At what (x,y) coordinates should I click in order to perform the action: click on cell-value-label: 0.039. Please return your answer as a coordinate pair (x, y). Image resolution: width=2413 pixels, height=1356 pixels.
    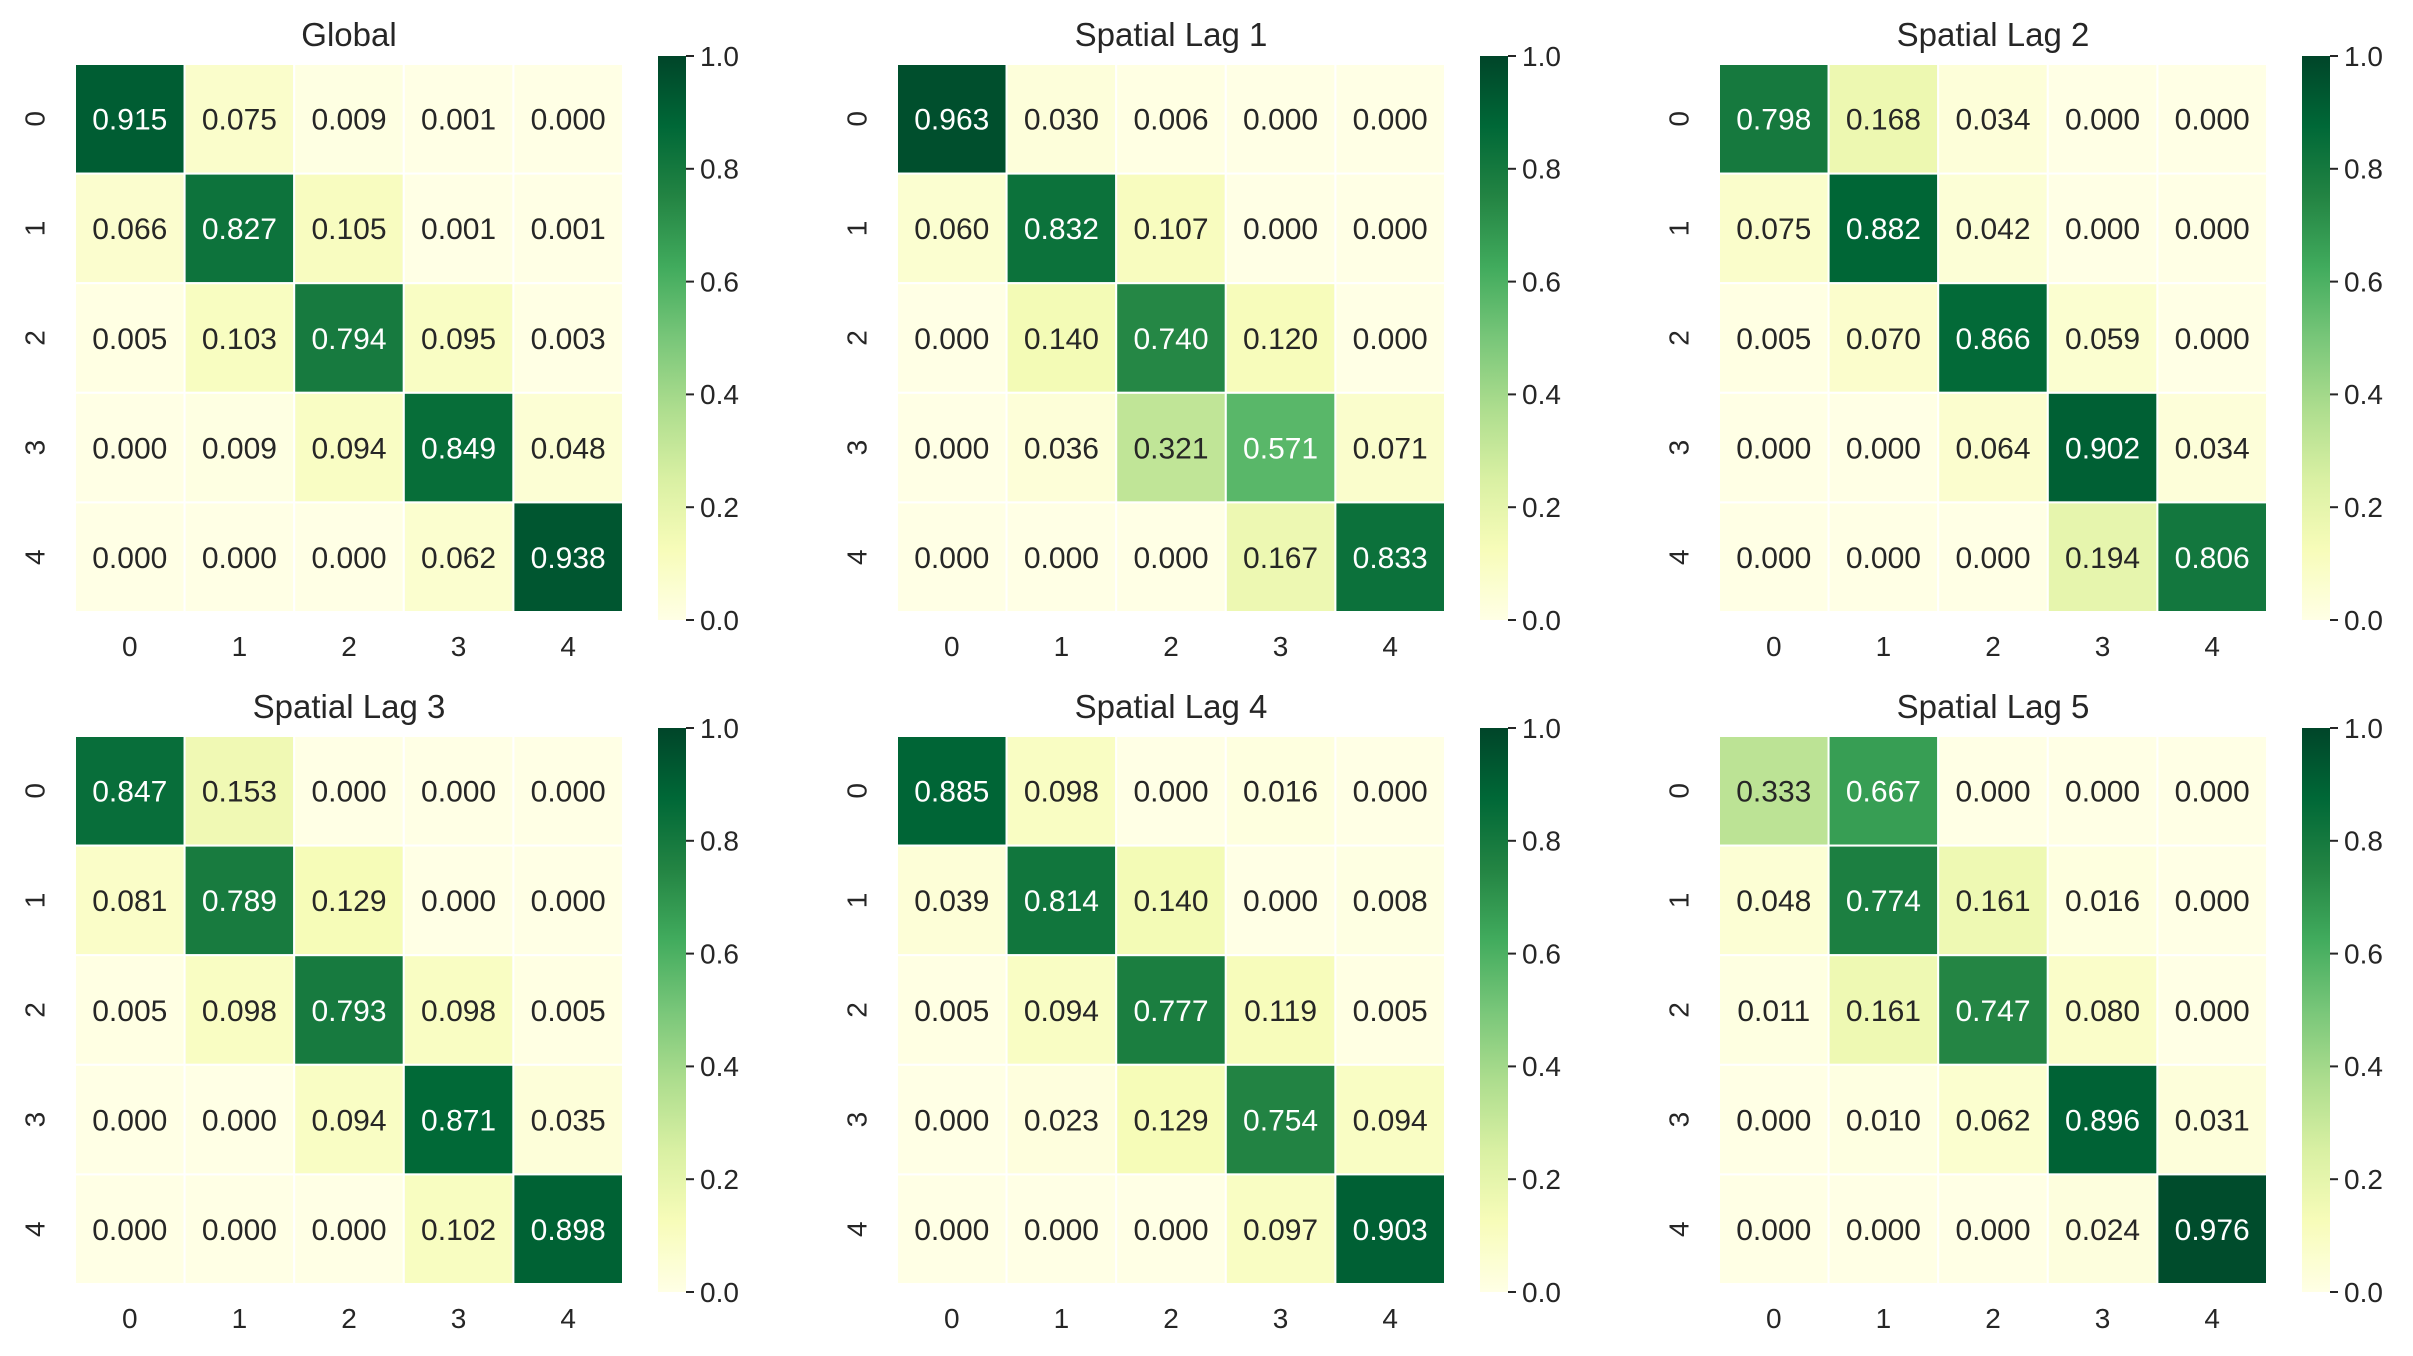
    Looking at the image, I should click on (951, 901).